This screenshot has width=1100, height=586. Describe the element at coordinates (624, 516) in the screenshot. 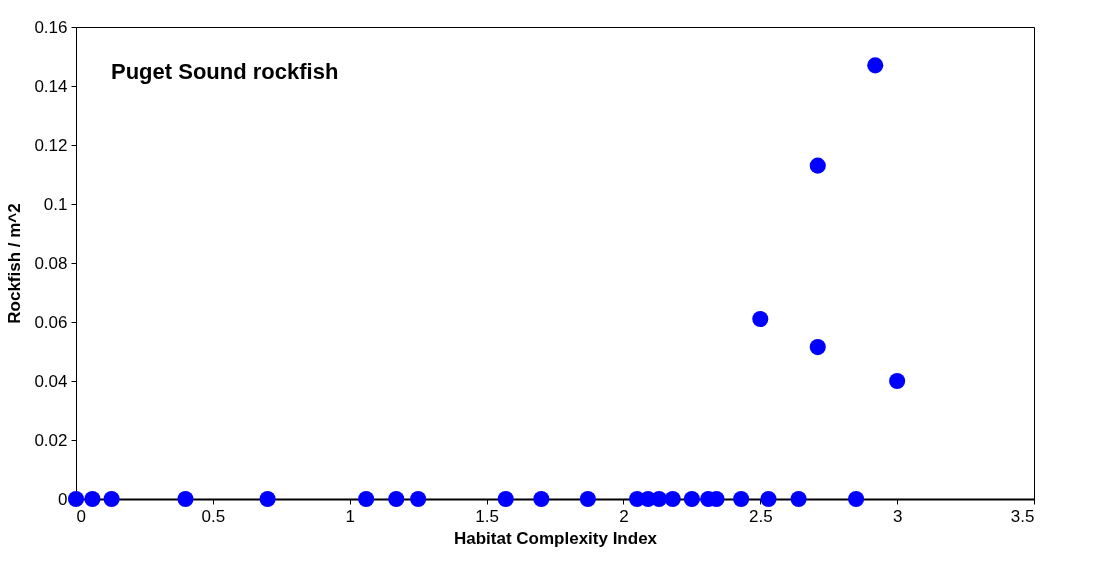

I see `x-tick-label: 2` at that location.